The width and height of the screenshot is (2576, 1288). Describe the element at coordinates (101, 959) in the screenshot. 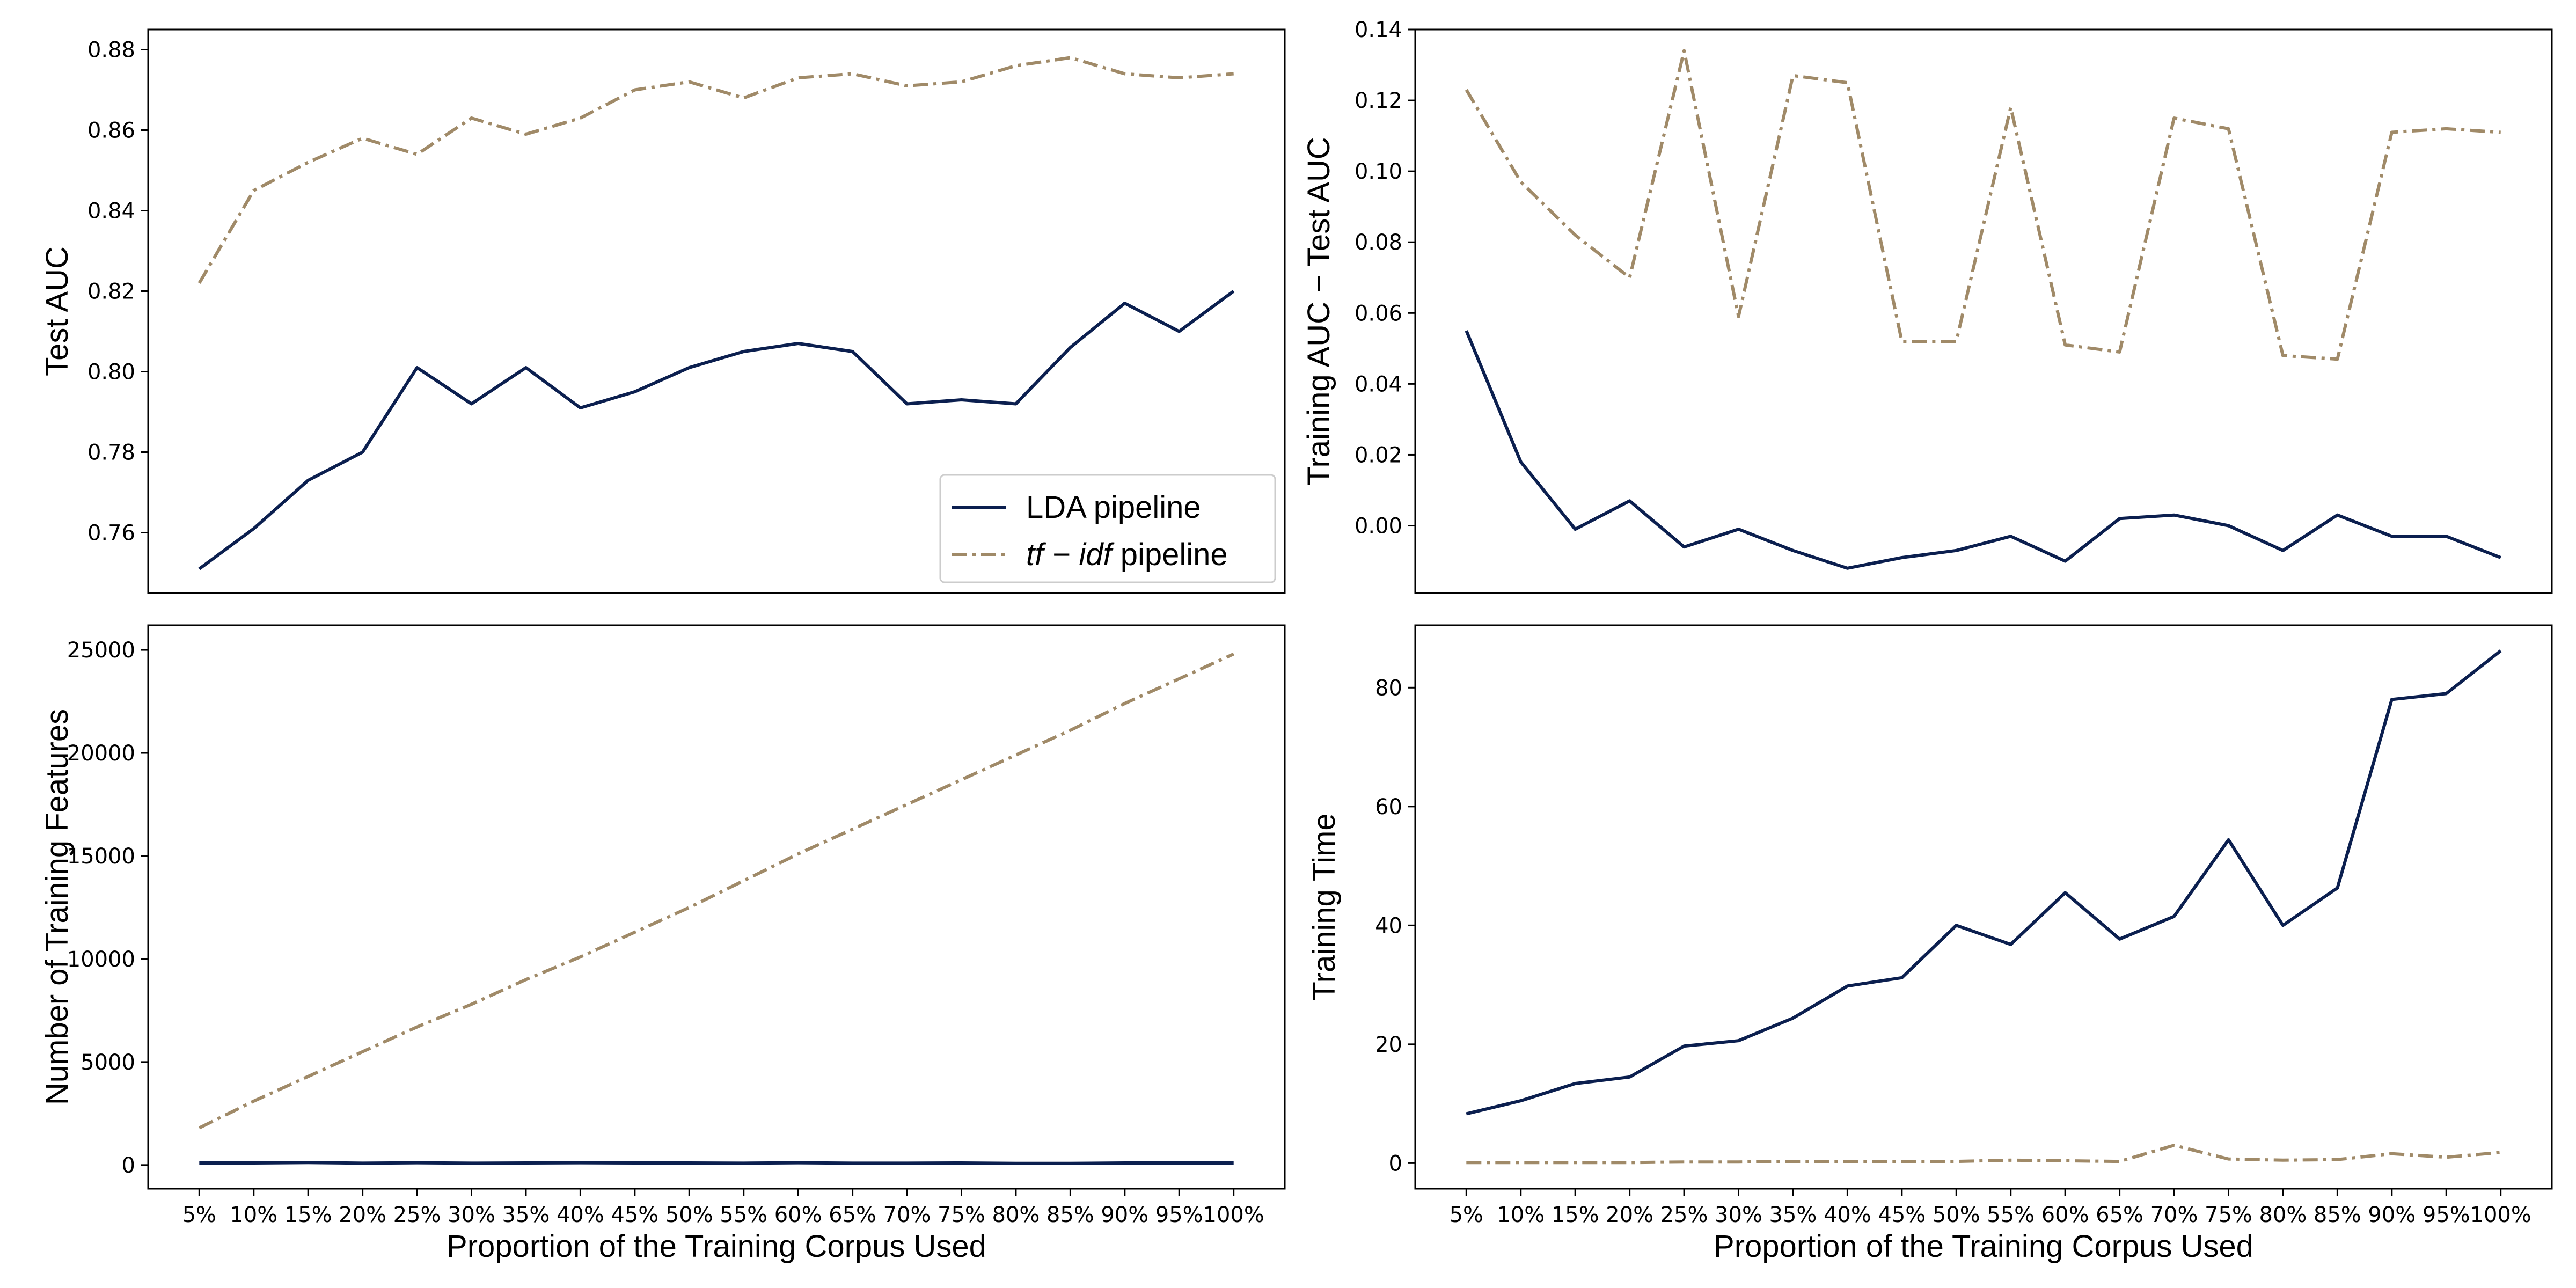

I see `y-tick-label: 10000` at that location.